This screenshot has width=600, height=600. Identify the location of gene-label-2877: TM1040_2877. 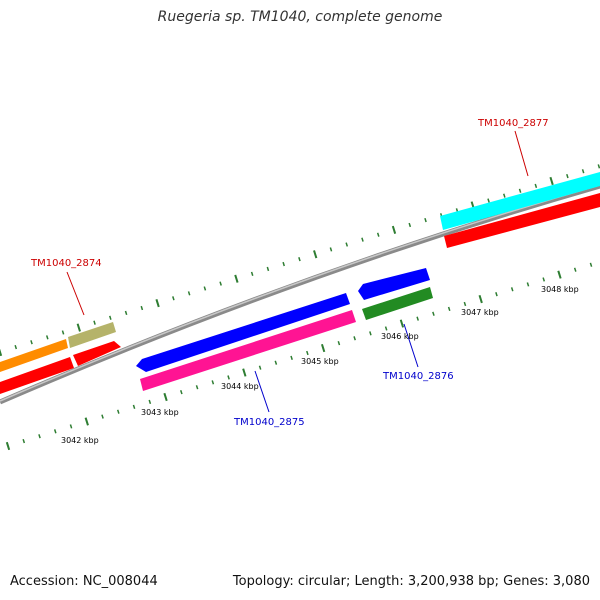
(513, 123).